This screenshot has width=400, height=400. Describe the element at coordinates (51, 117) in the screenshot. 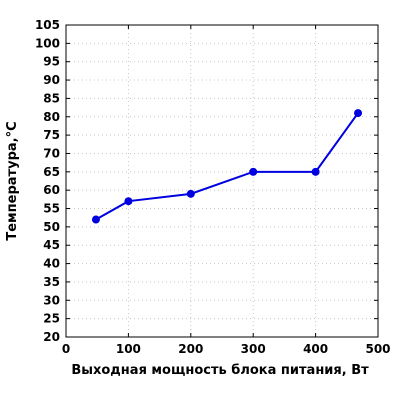

I see `y-tick-label: 80` at that location.